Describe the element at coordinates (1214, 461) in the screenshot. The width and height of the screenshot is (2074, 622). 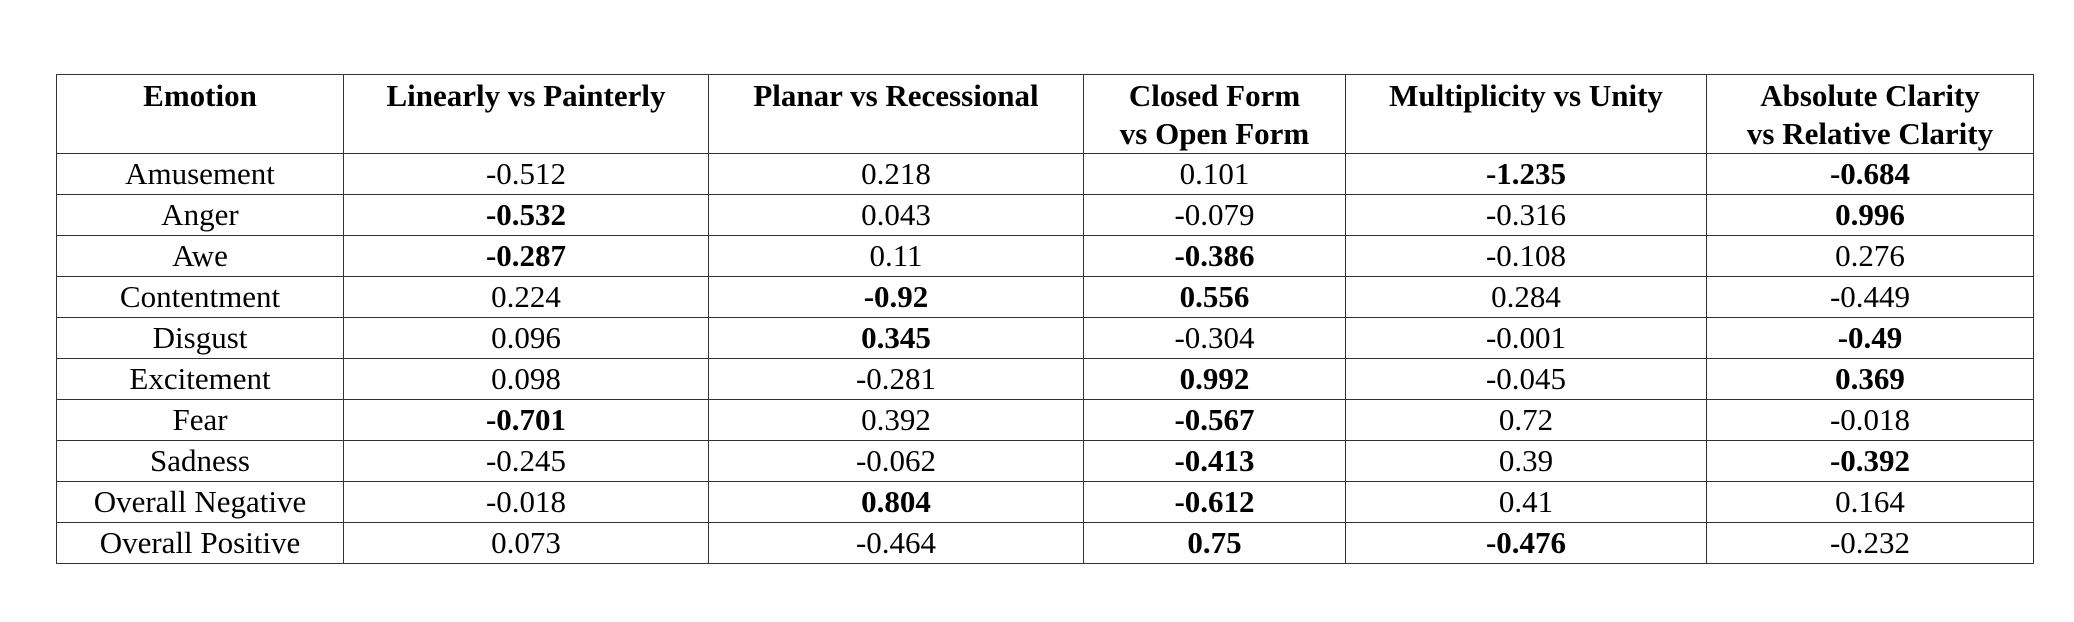
I see `cell-closed-vs-open-form: -0.413` at that location.